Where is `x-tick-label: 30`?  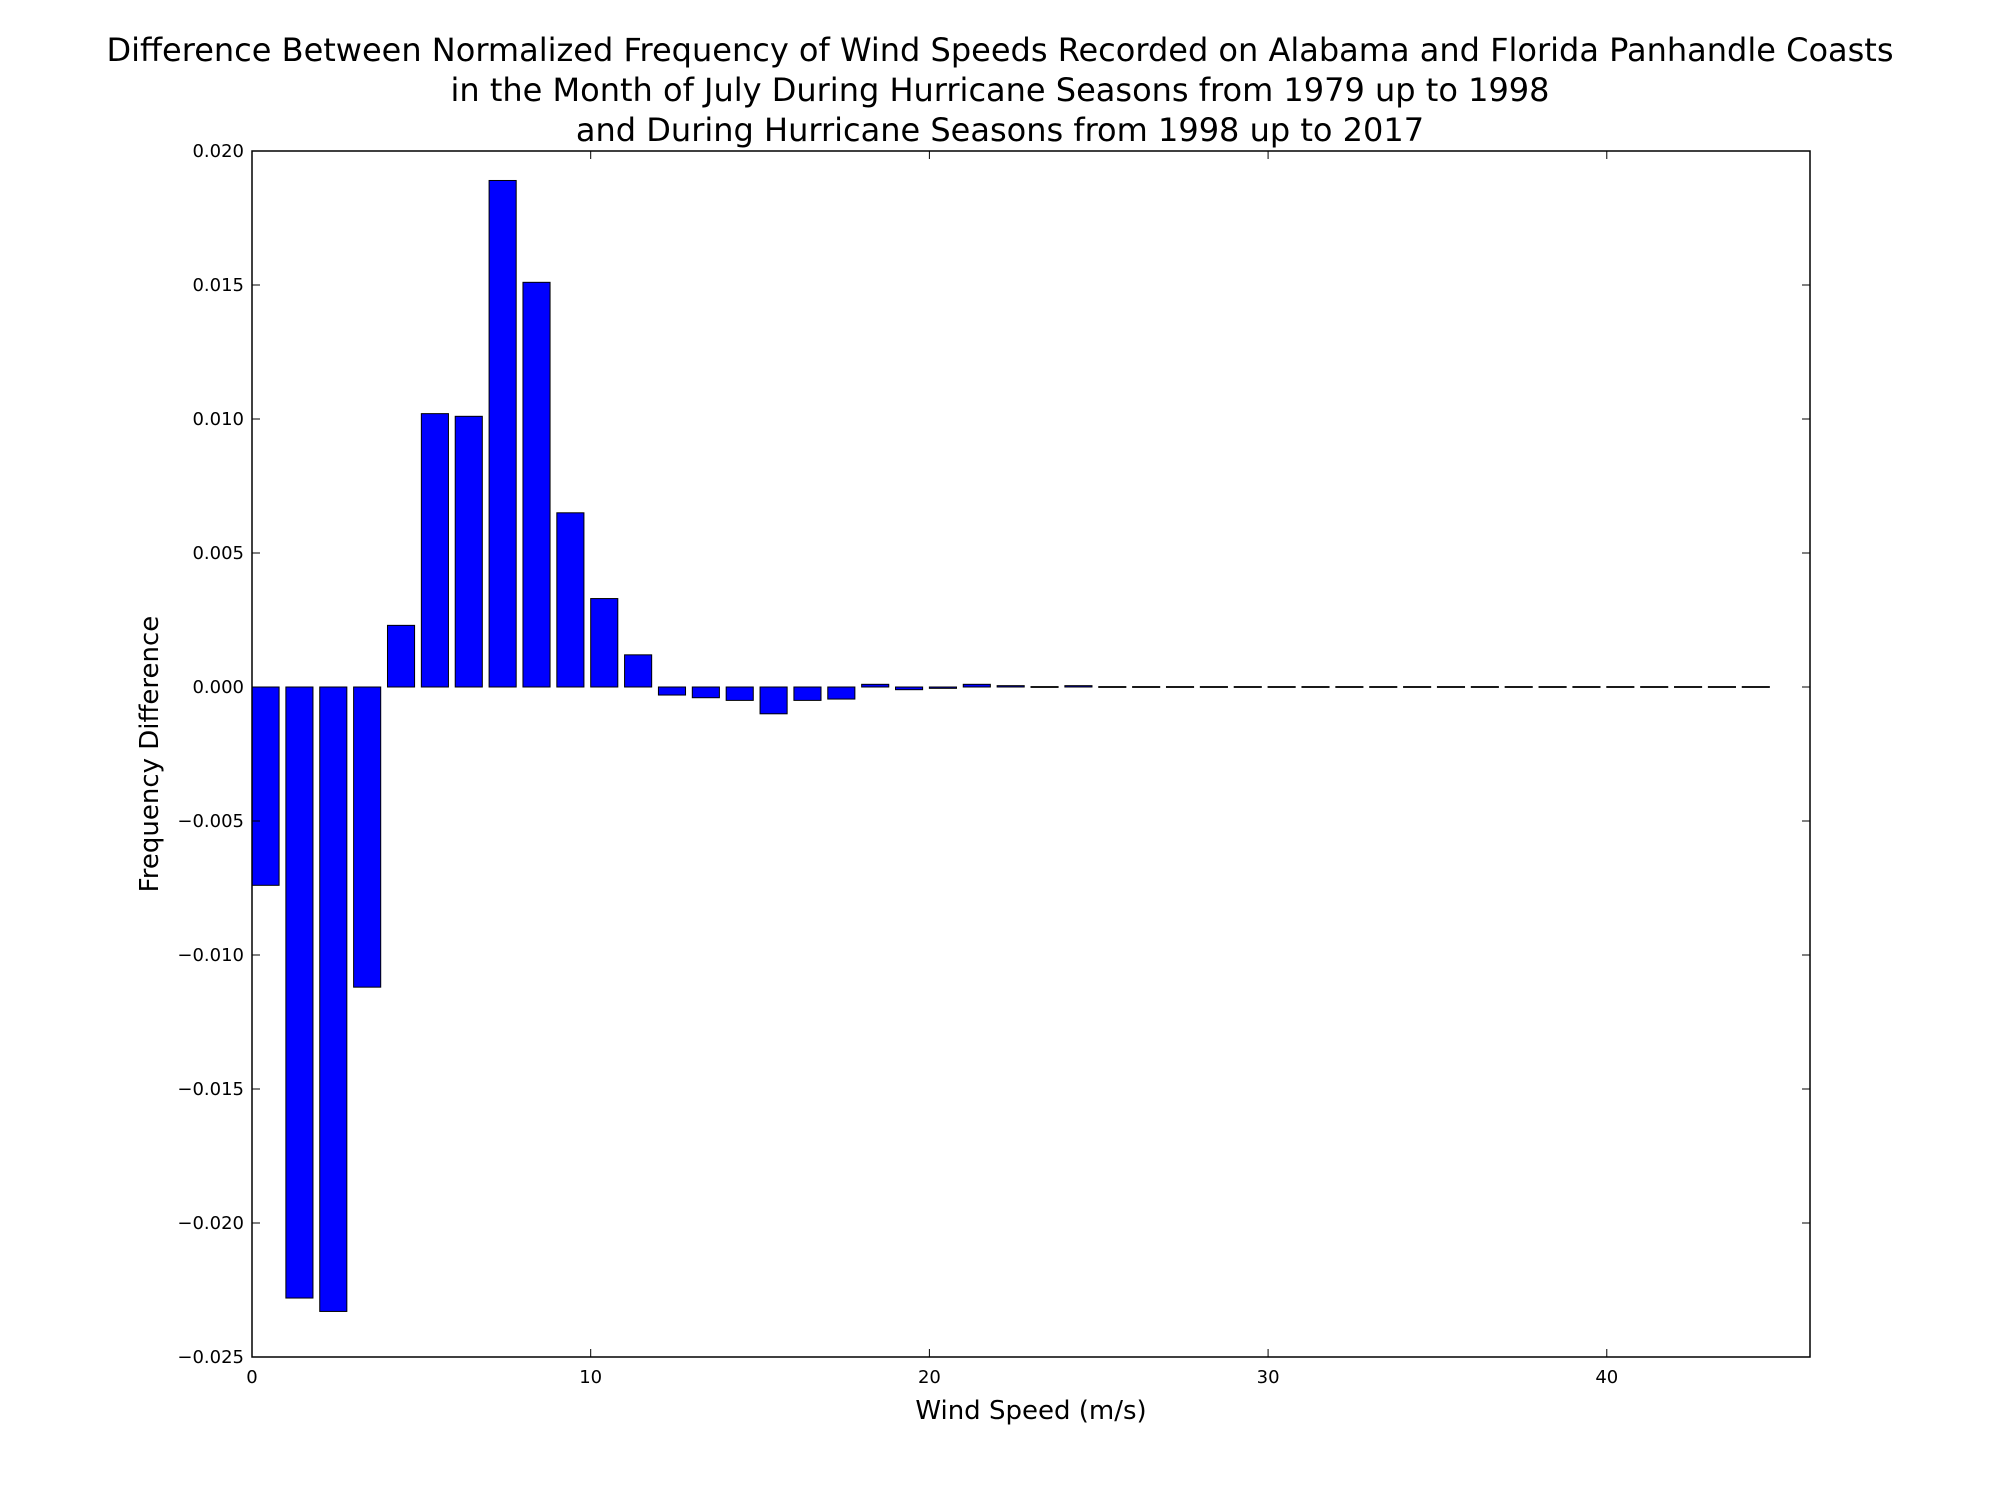 x-tick-label: 30 is located at coordinates (1268, 1377).